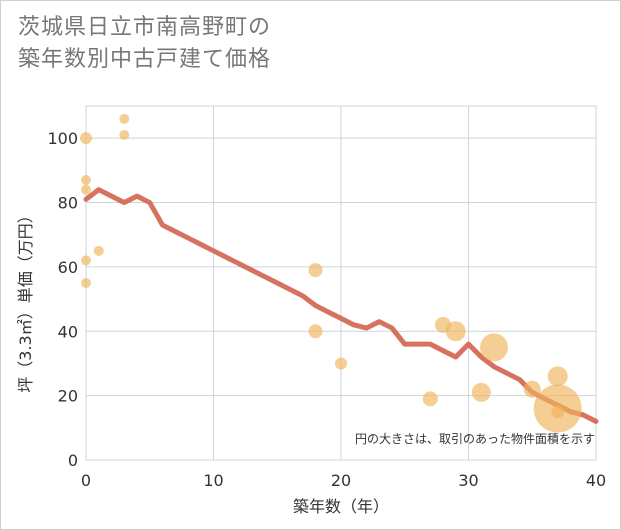 The height and width of the screenshot is (530, 621). I want to click on y-axis-label: 坪（3.3㎡）単価（万円）, so click(25, 299).